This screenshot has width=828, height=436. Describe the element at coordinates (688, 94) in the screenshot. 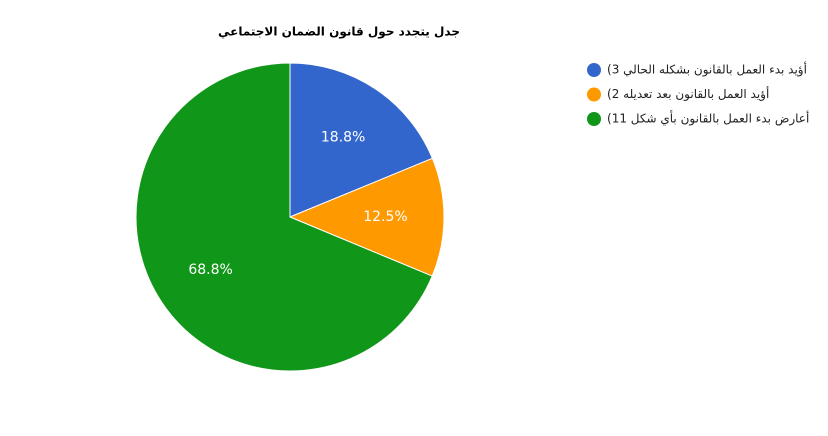

I see `legend-label: (أؤيد العمل بالقانون بعد تعديله 2` at that location.